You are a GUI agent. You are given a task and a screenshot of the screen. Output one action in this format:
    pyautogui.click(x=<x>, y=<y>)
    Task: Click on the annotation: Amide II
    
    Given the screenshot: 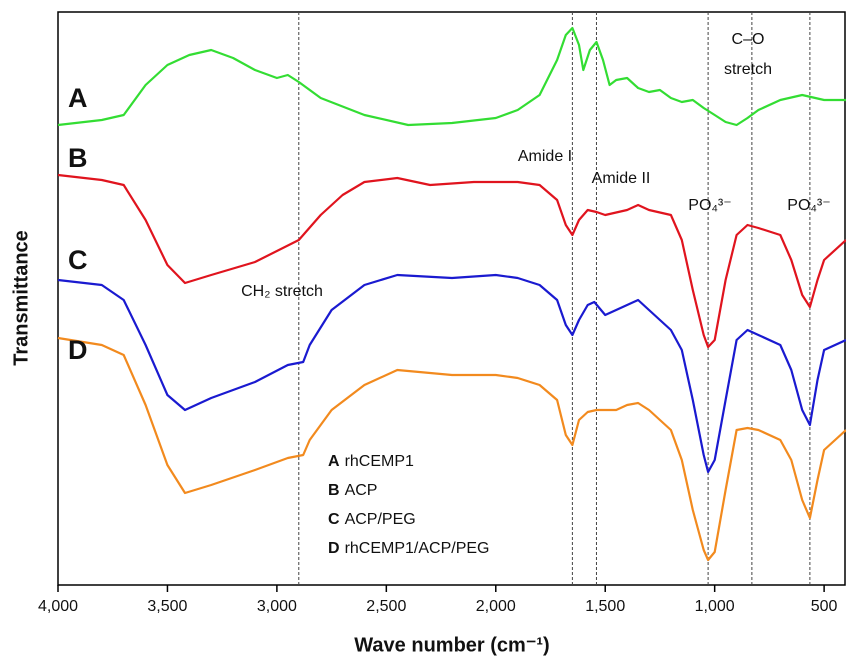 What is the action you would take?
    pyautogui.click(x=621, y=178)
    